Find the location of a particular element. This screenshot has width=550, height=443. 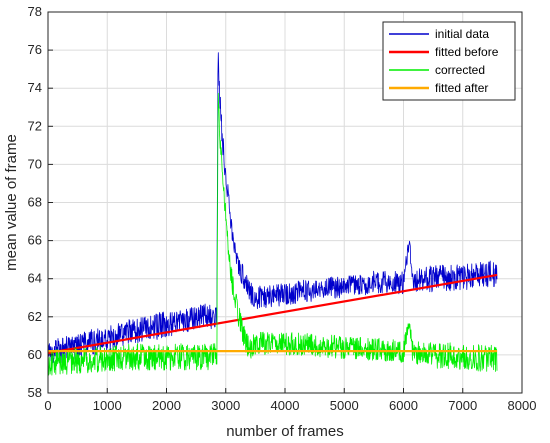

x-tick-label: 2000 is located at coordinates (166, 405).